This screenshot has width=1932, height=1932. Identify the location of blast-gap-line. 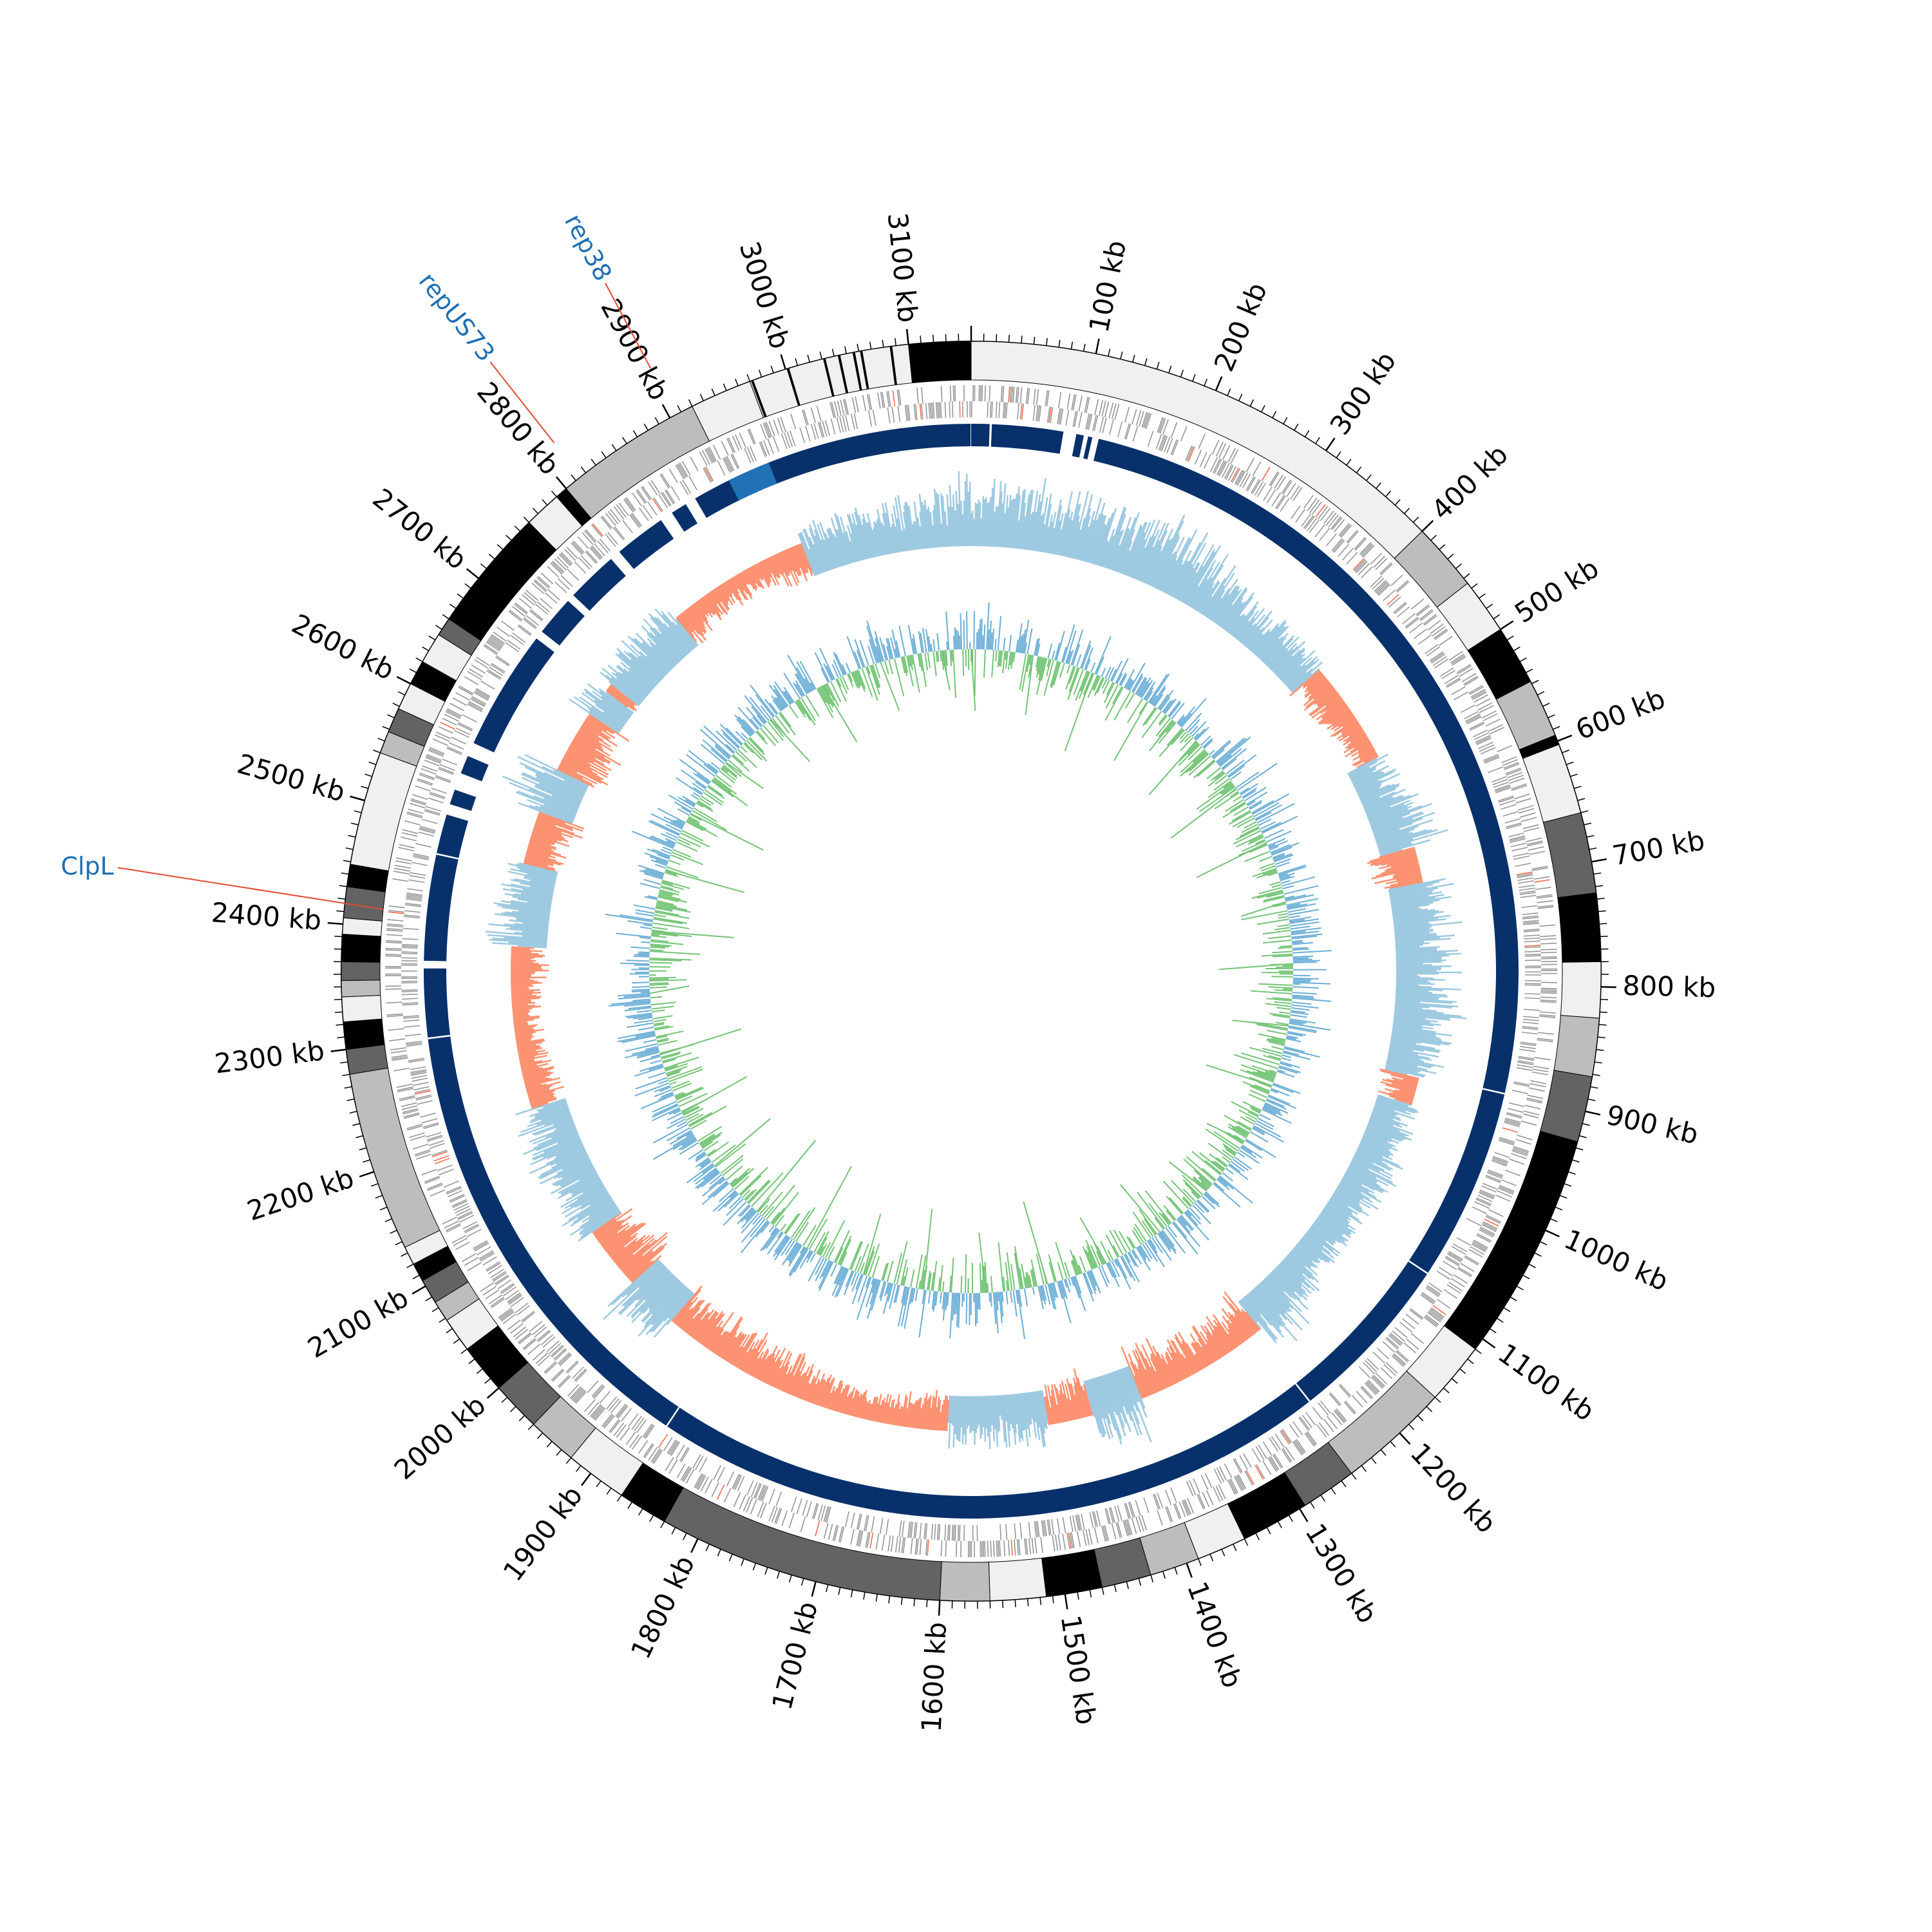
(1494, 1092).